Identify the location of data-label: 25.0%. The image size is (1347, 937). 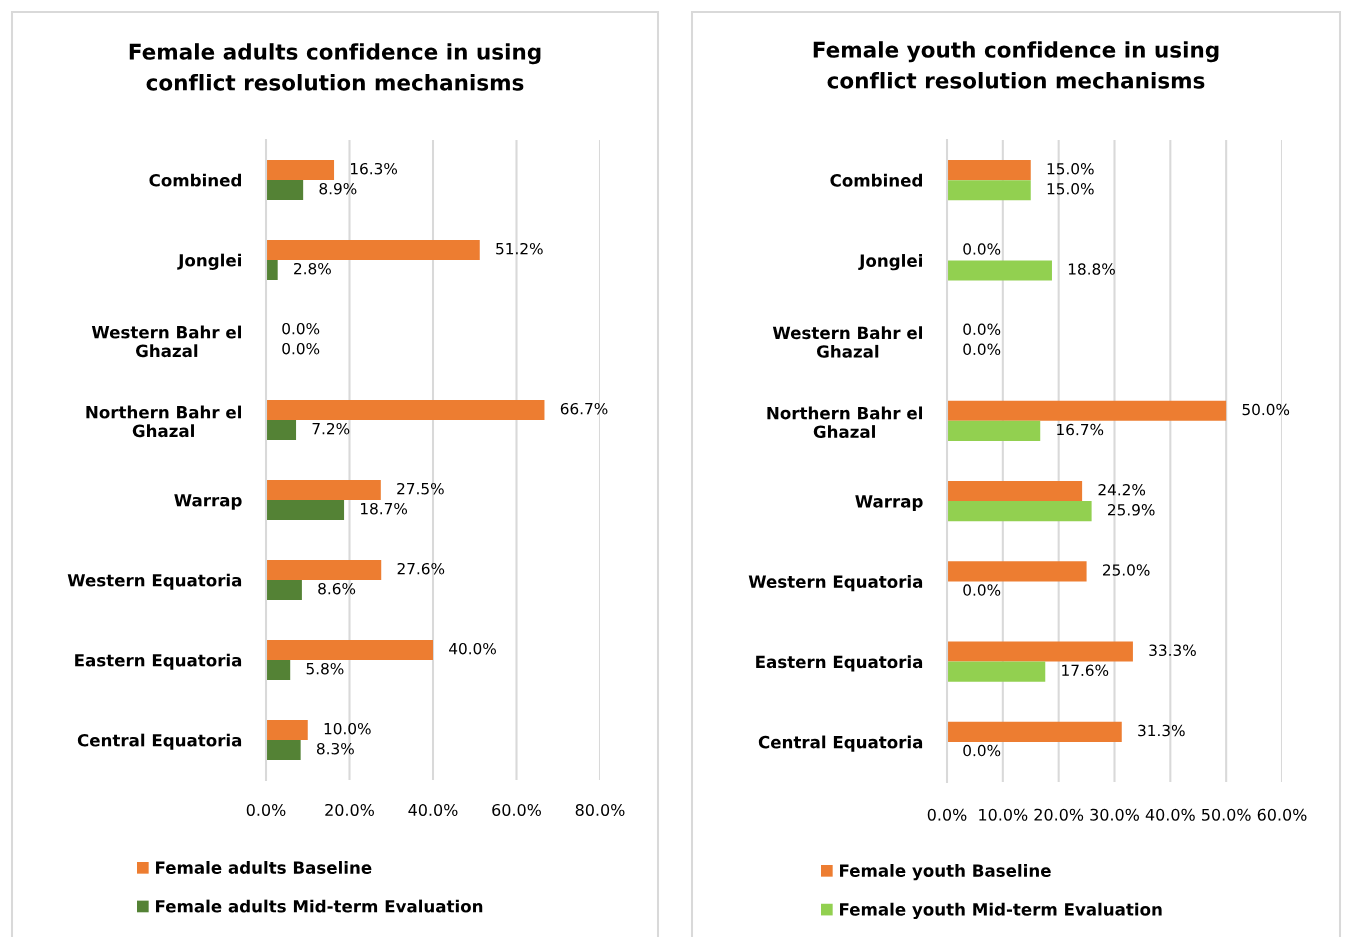
(1126, 570).